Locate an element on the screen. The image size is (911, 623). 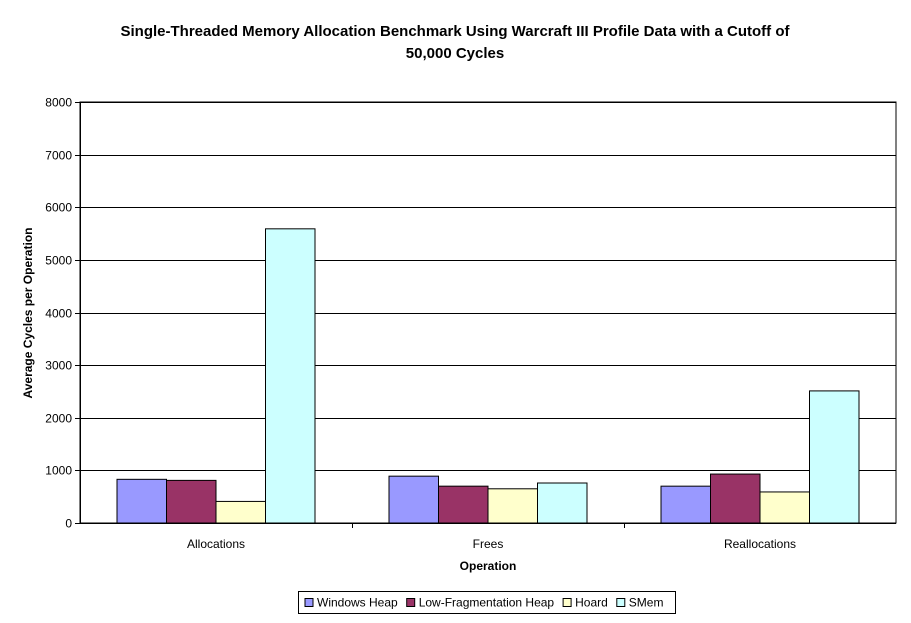
x-tick-label: Reallocations is located at coordinates (760, 544).